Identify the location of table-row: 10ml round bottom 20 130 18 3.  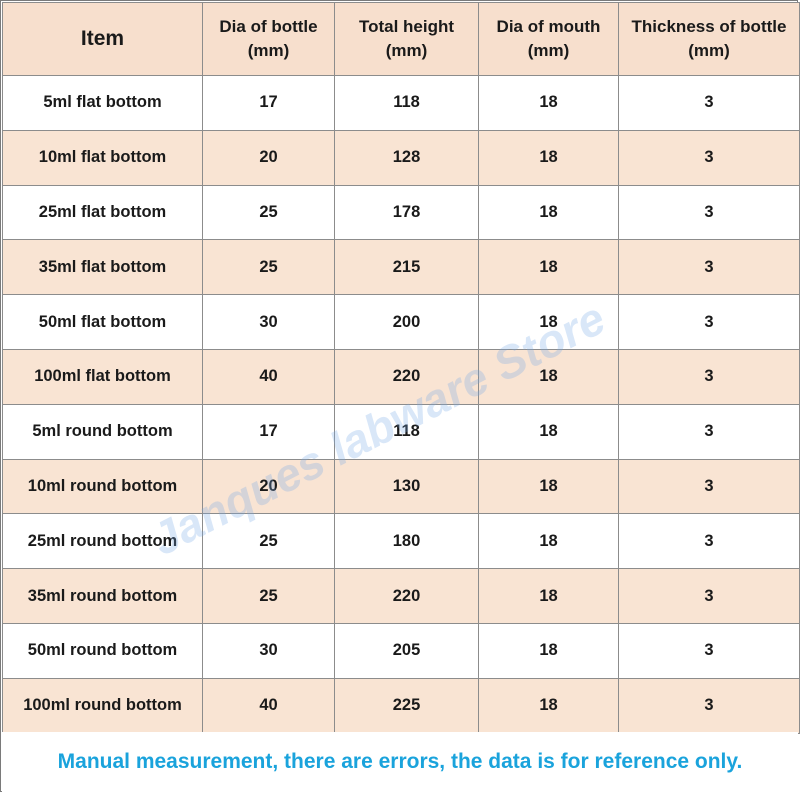
(401, 486).